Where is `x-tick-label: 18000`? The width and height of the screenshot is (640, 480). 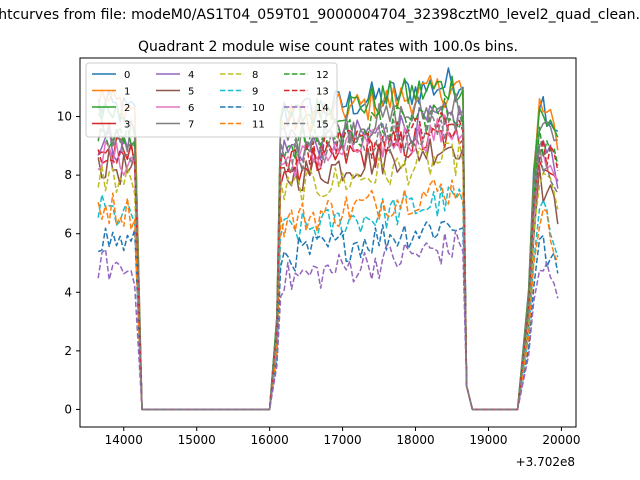 x-tick-label: 18000 is located at coordinates (415, 440).